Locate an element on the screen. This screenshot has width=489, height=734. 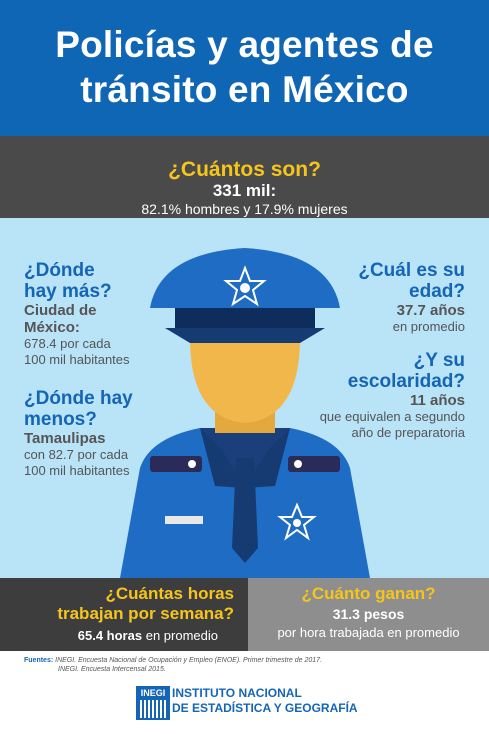
hours-question-2: trabajan por semana? is located at coordinates (145, 613).